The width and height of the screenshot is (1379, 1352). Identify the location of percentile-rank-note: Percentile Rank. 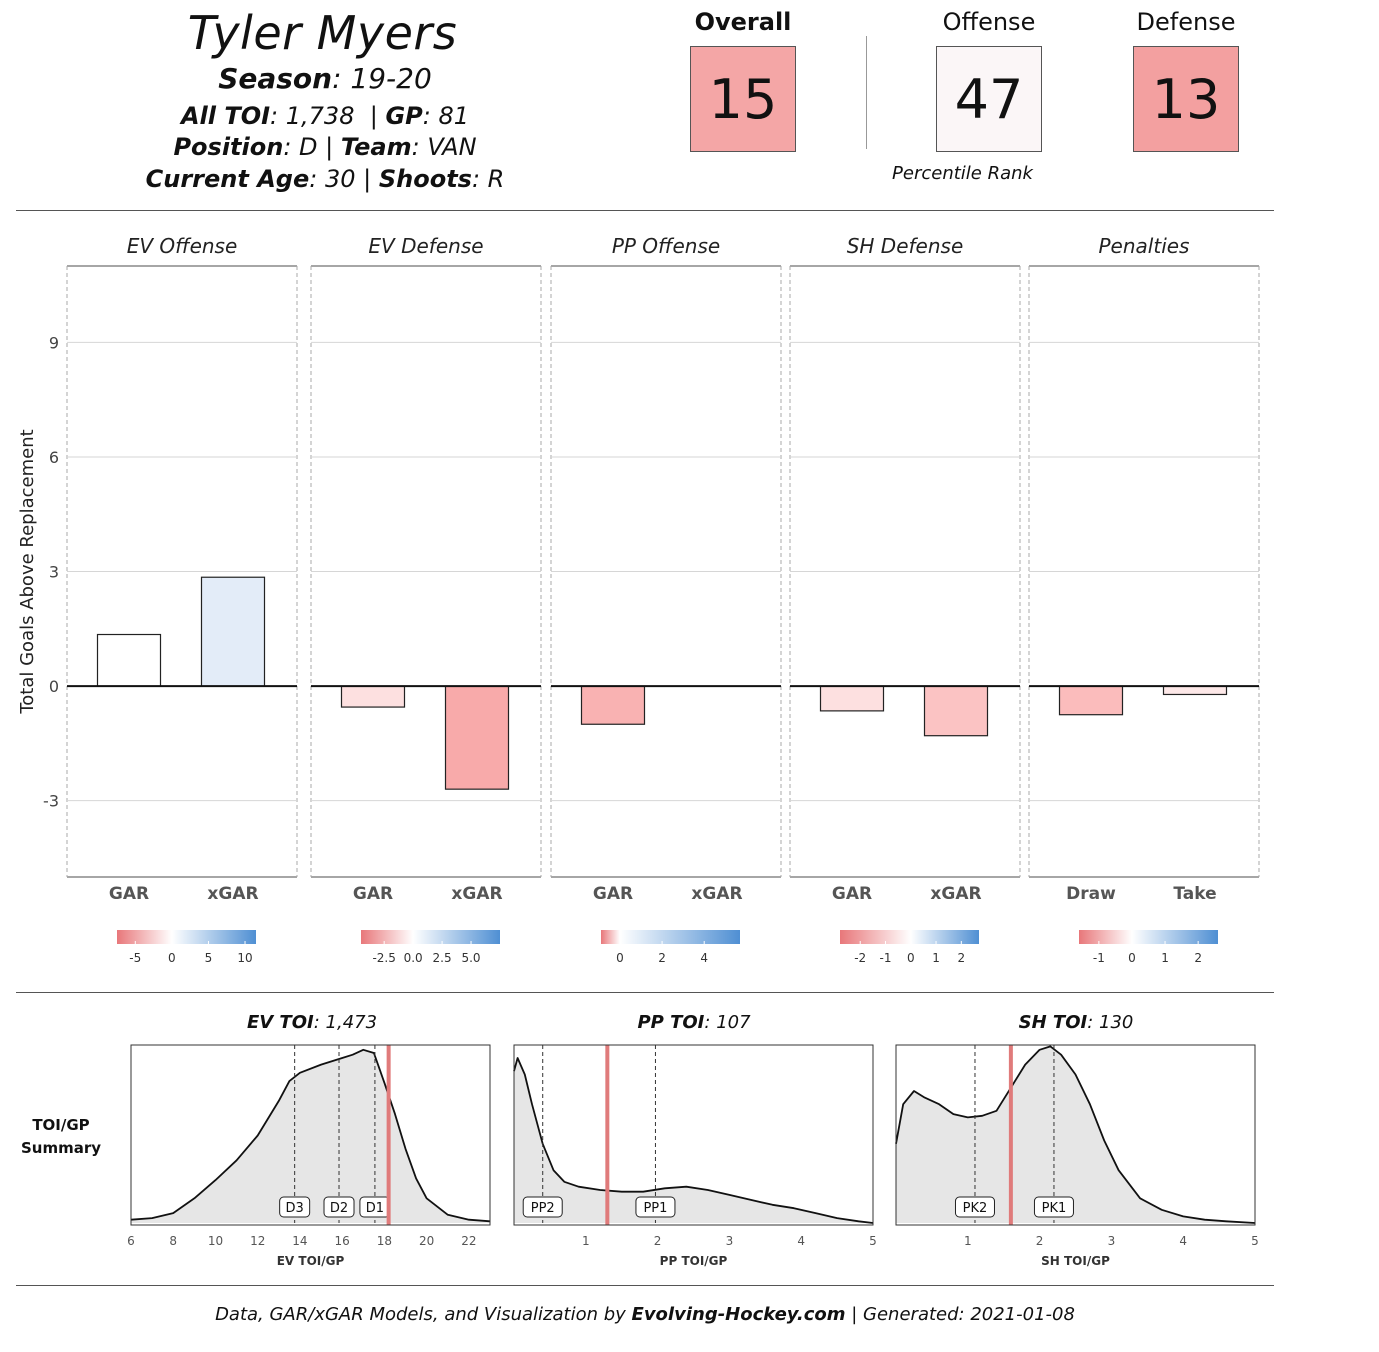
(962, 173).